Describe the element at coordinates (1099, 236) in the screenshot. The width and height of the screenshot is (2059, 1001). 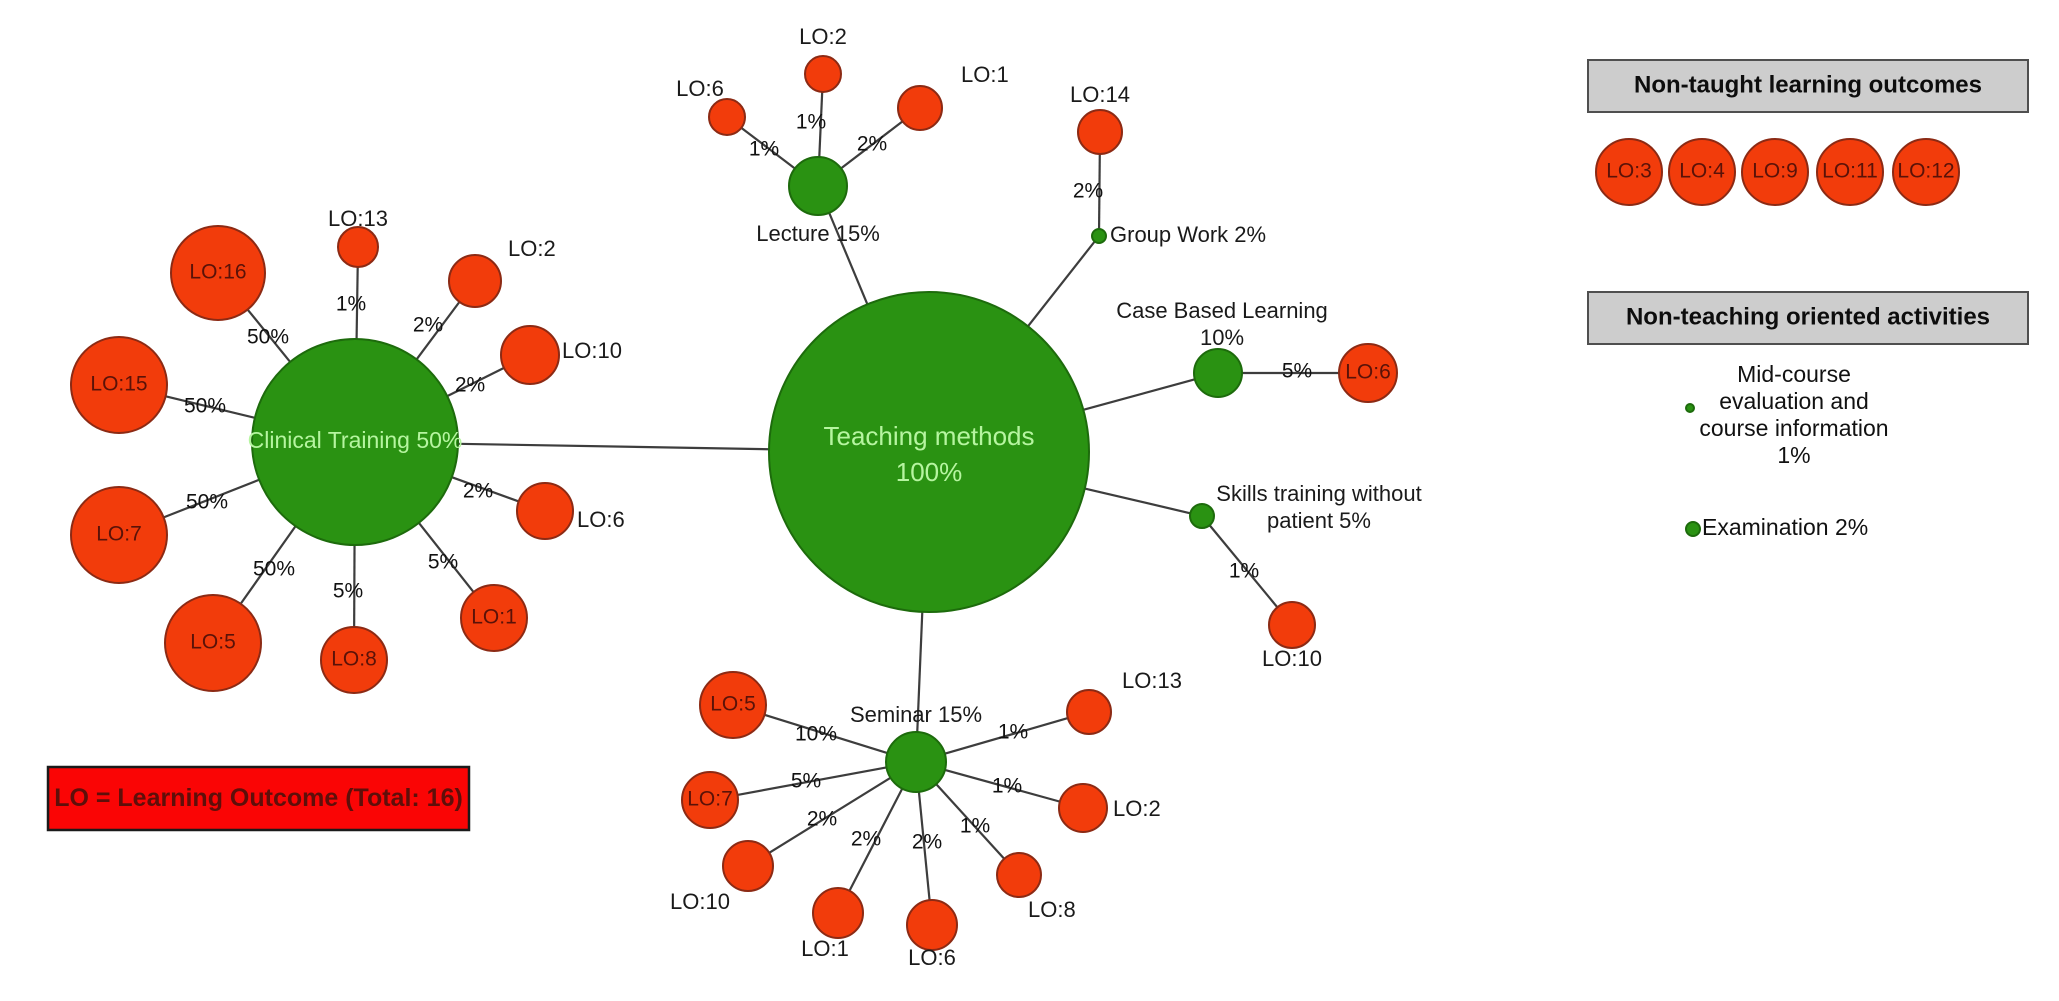
I see `node-group-work` at that location.